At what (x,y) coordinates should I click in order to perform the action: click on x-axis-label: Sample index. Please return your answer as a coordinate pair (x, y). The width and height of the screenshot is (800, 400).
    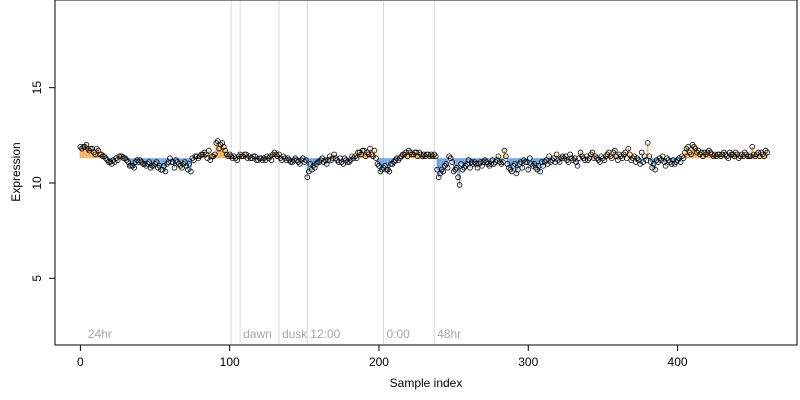
    Looking at the image, I should click on (426, 383).